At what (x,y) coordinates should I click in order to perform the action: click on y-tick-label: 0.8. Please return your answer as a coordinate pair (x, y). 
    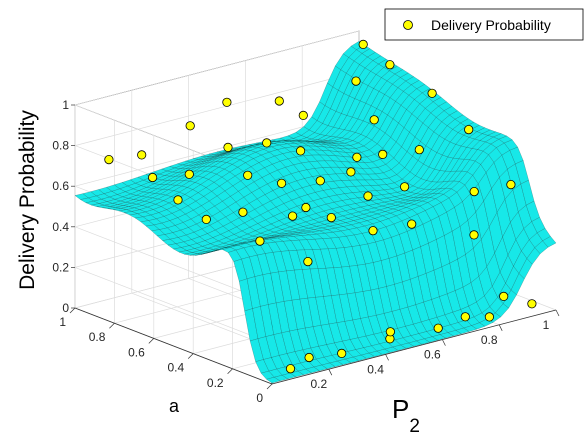
    Looking at the image, I should click on (97, 337).